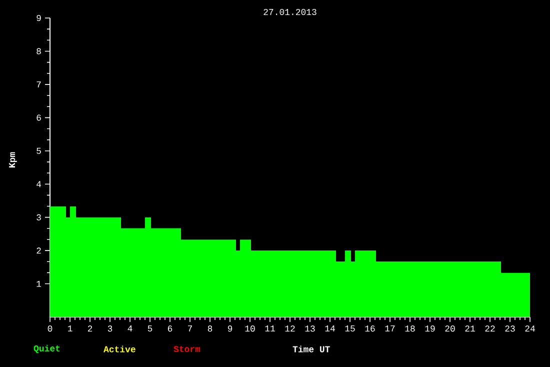 The image size is (550, 367). I want to click on x-tick-label: 12, so click(290, 329).